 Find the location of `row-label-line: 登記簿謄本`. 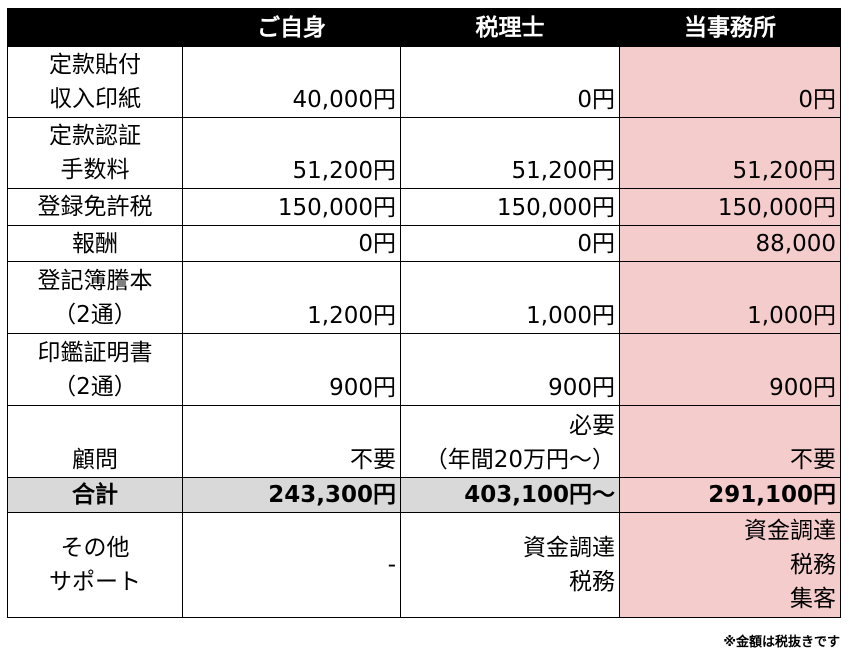

row-label-line: 登記簿謄本 is located at coordinates (95, 280).